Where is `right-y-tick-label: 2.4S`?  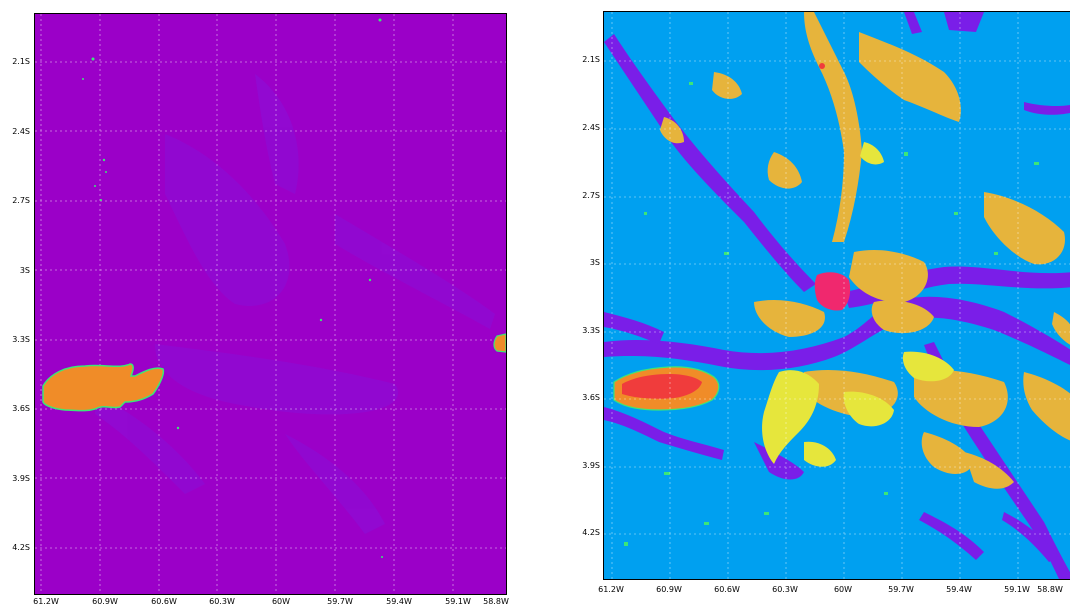
right-y-tick-label: 2.4S is located at coordinates (591, 127).